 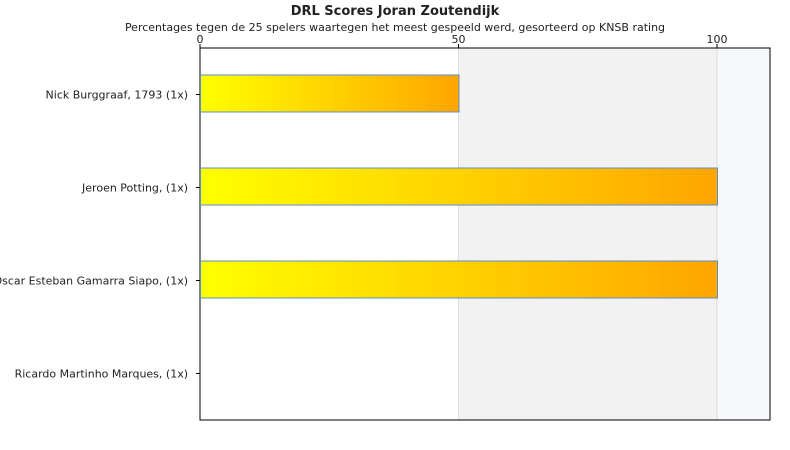 I want to click on category-label: Oscar Esteban Gamarra Siapo, (1x), so click(x=94, y=281).